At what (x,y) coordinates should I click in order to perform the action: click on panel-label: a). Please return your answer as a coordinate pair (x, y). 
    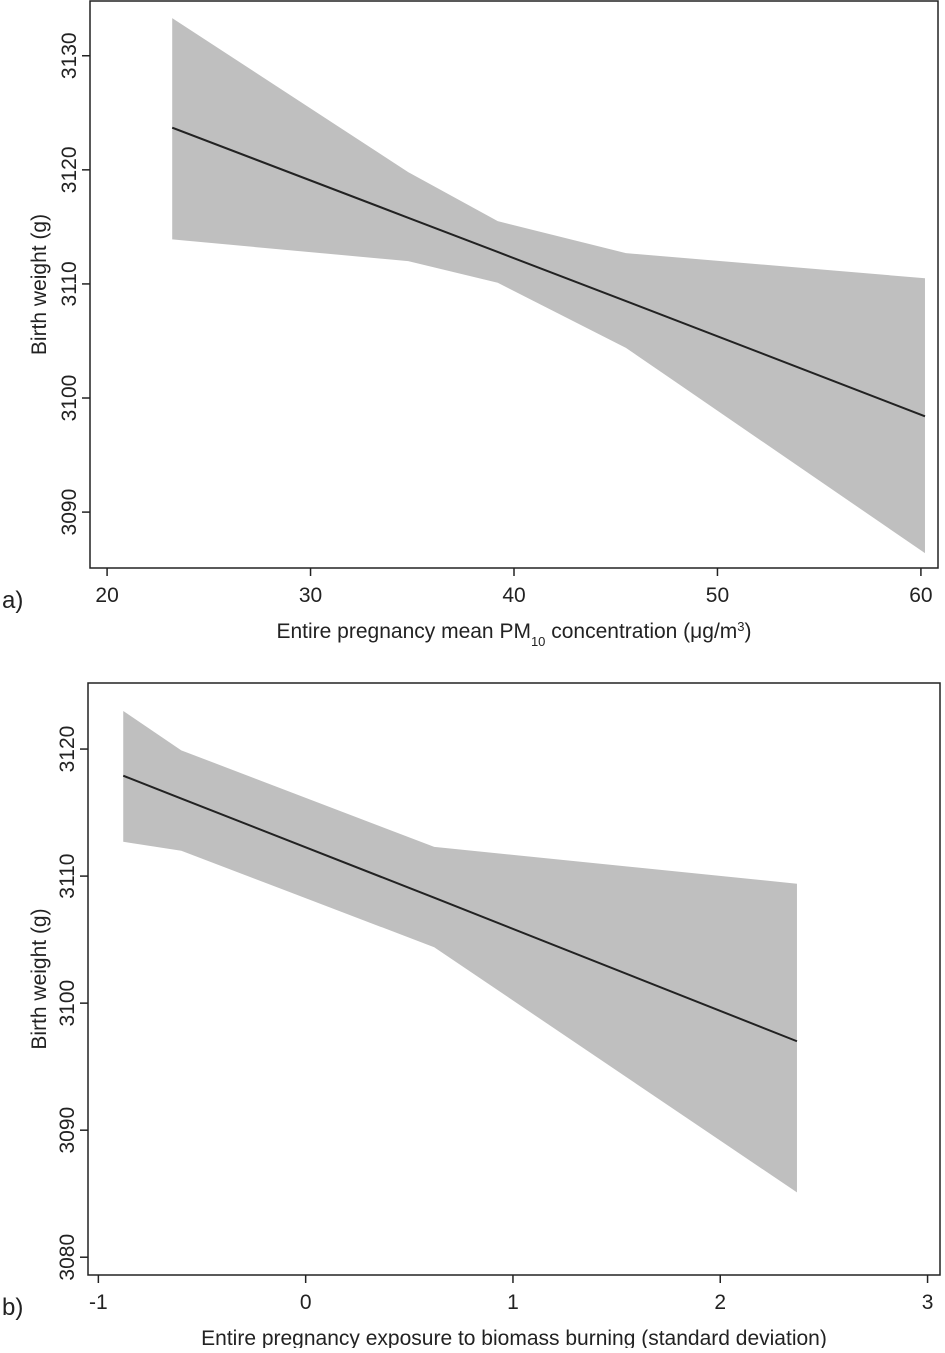
    Looking at the image, I should click on (12, 600).